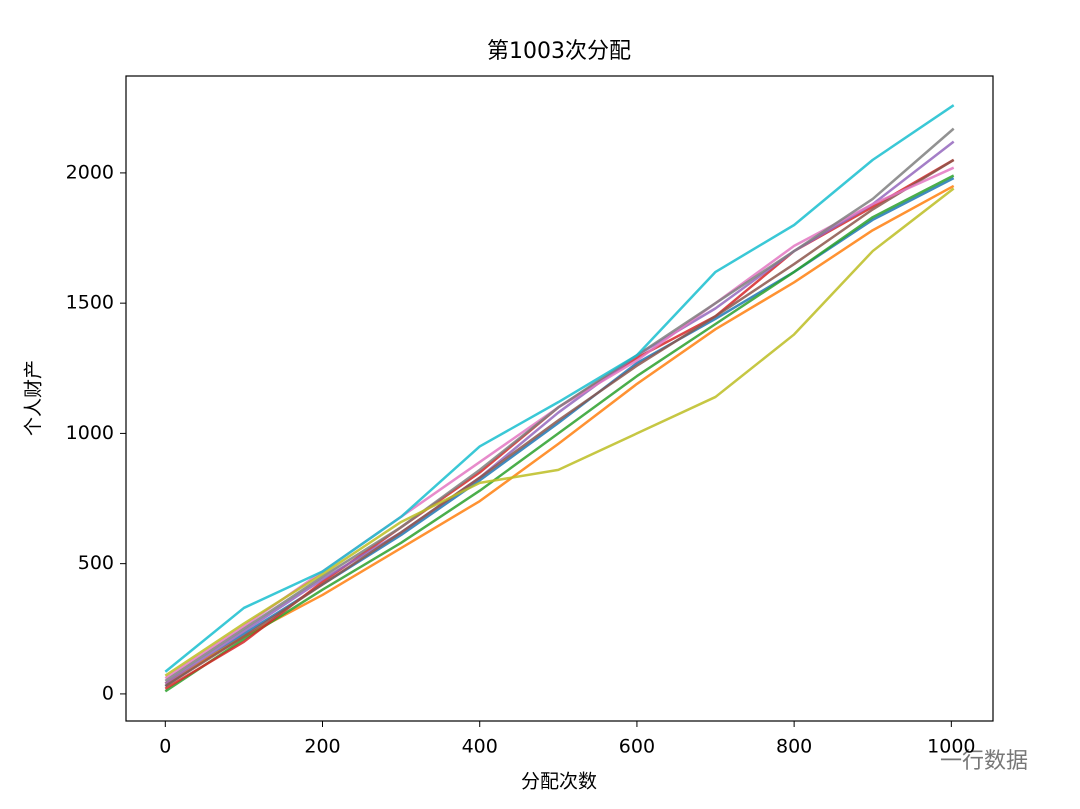  Describe the element at coordinates (559, 51) in the screenshot. I see `chart-title: 第1003次分配` at that location.